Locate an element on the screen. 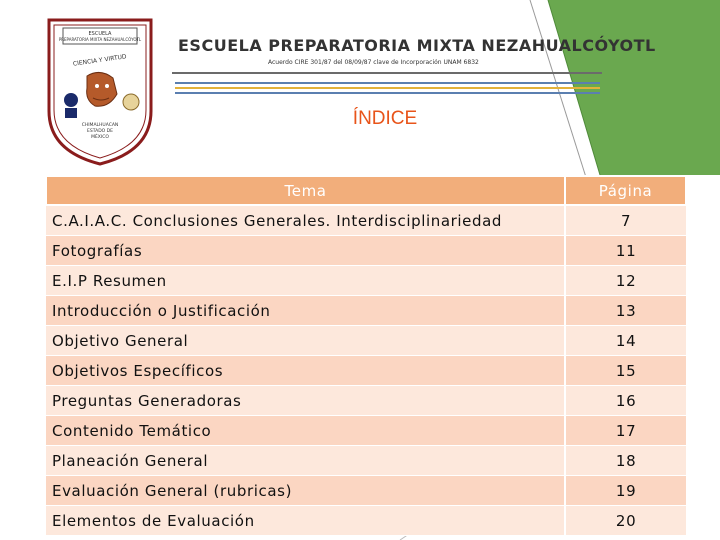 The height and width of the screenshot is (540, 720). row-tema: Contenido Temático is located at coordinates (306, 430).